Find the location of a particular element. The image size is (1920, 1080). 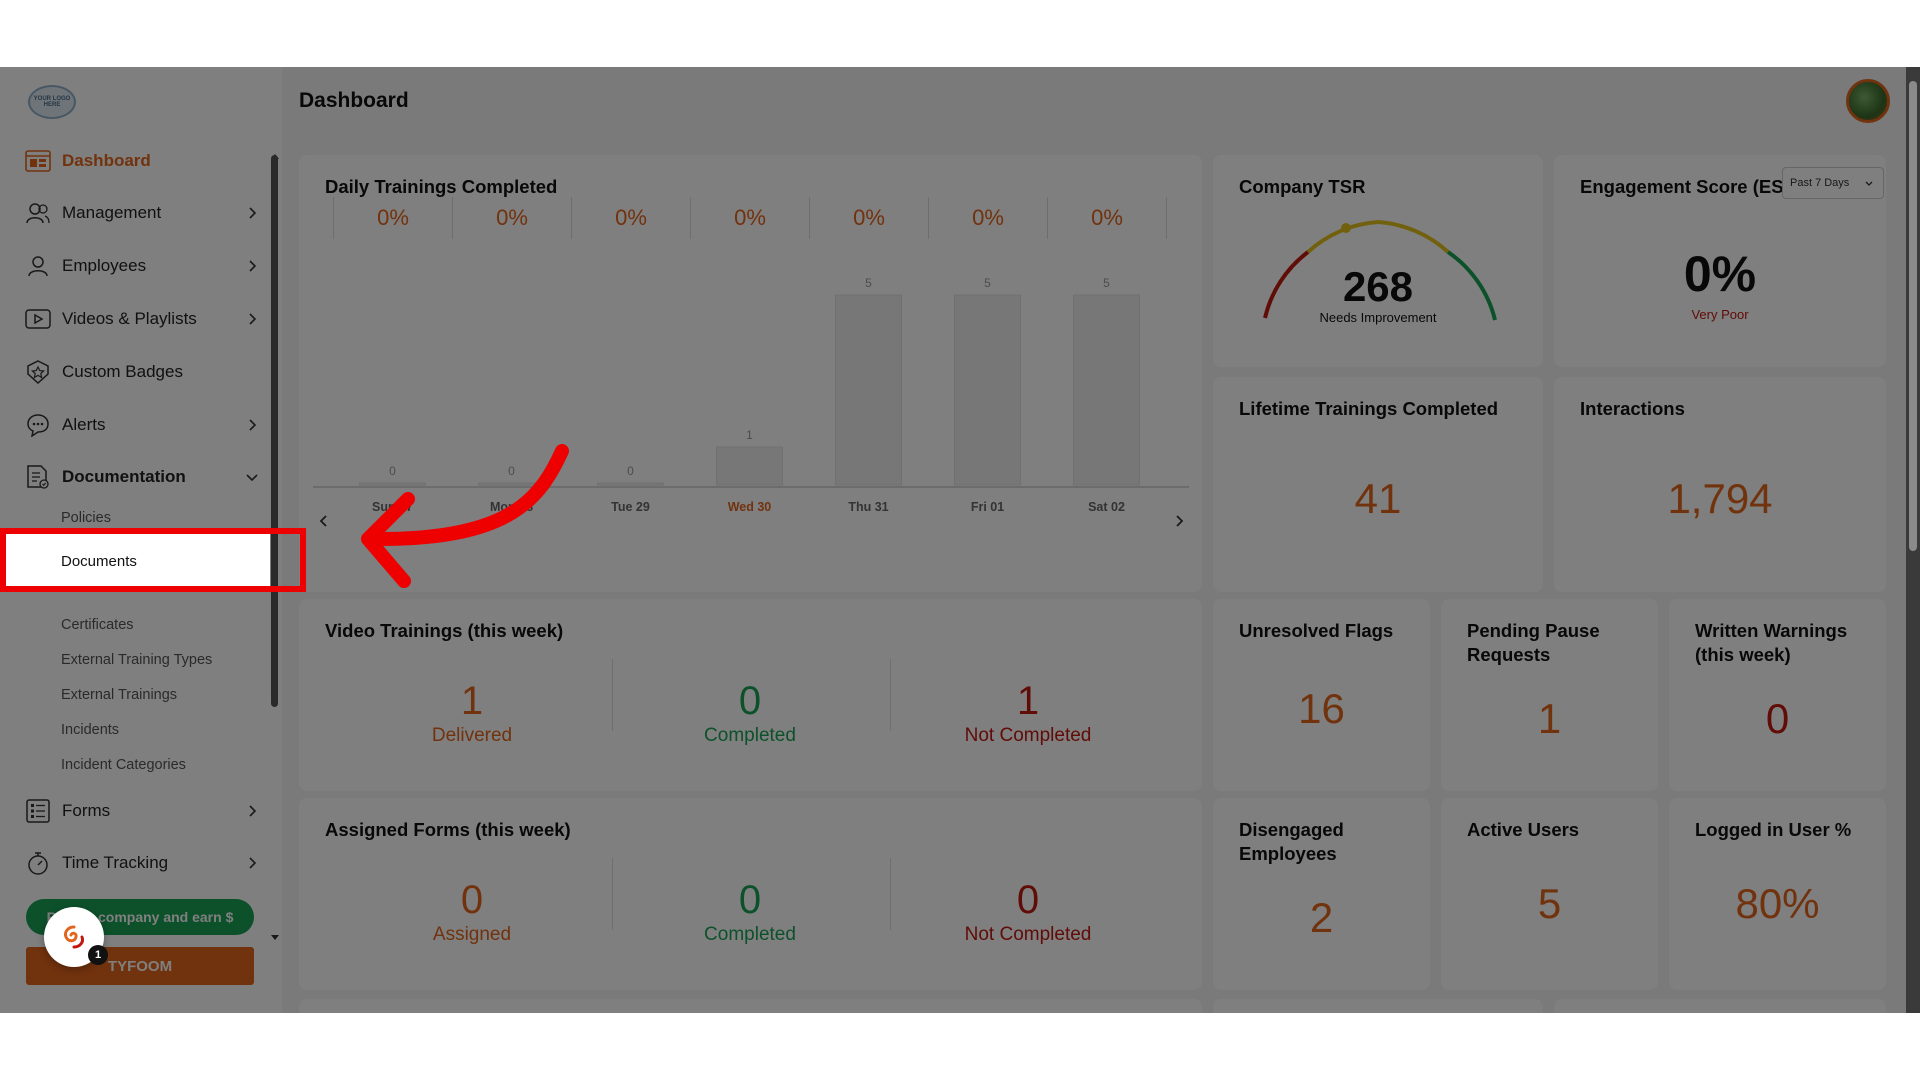

notification-count-badge: 1 is located at coordinates (98, 955).